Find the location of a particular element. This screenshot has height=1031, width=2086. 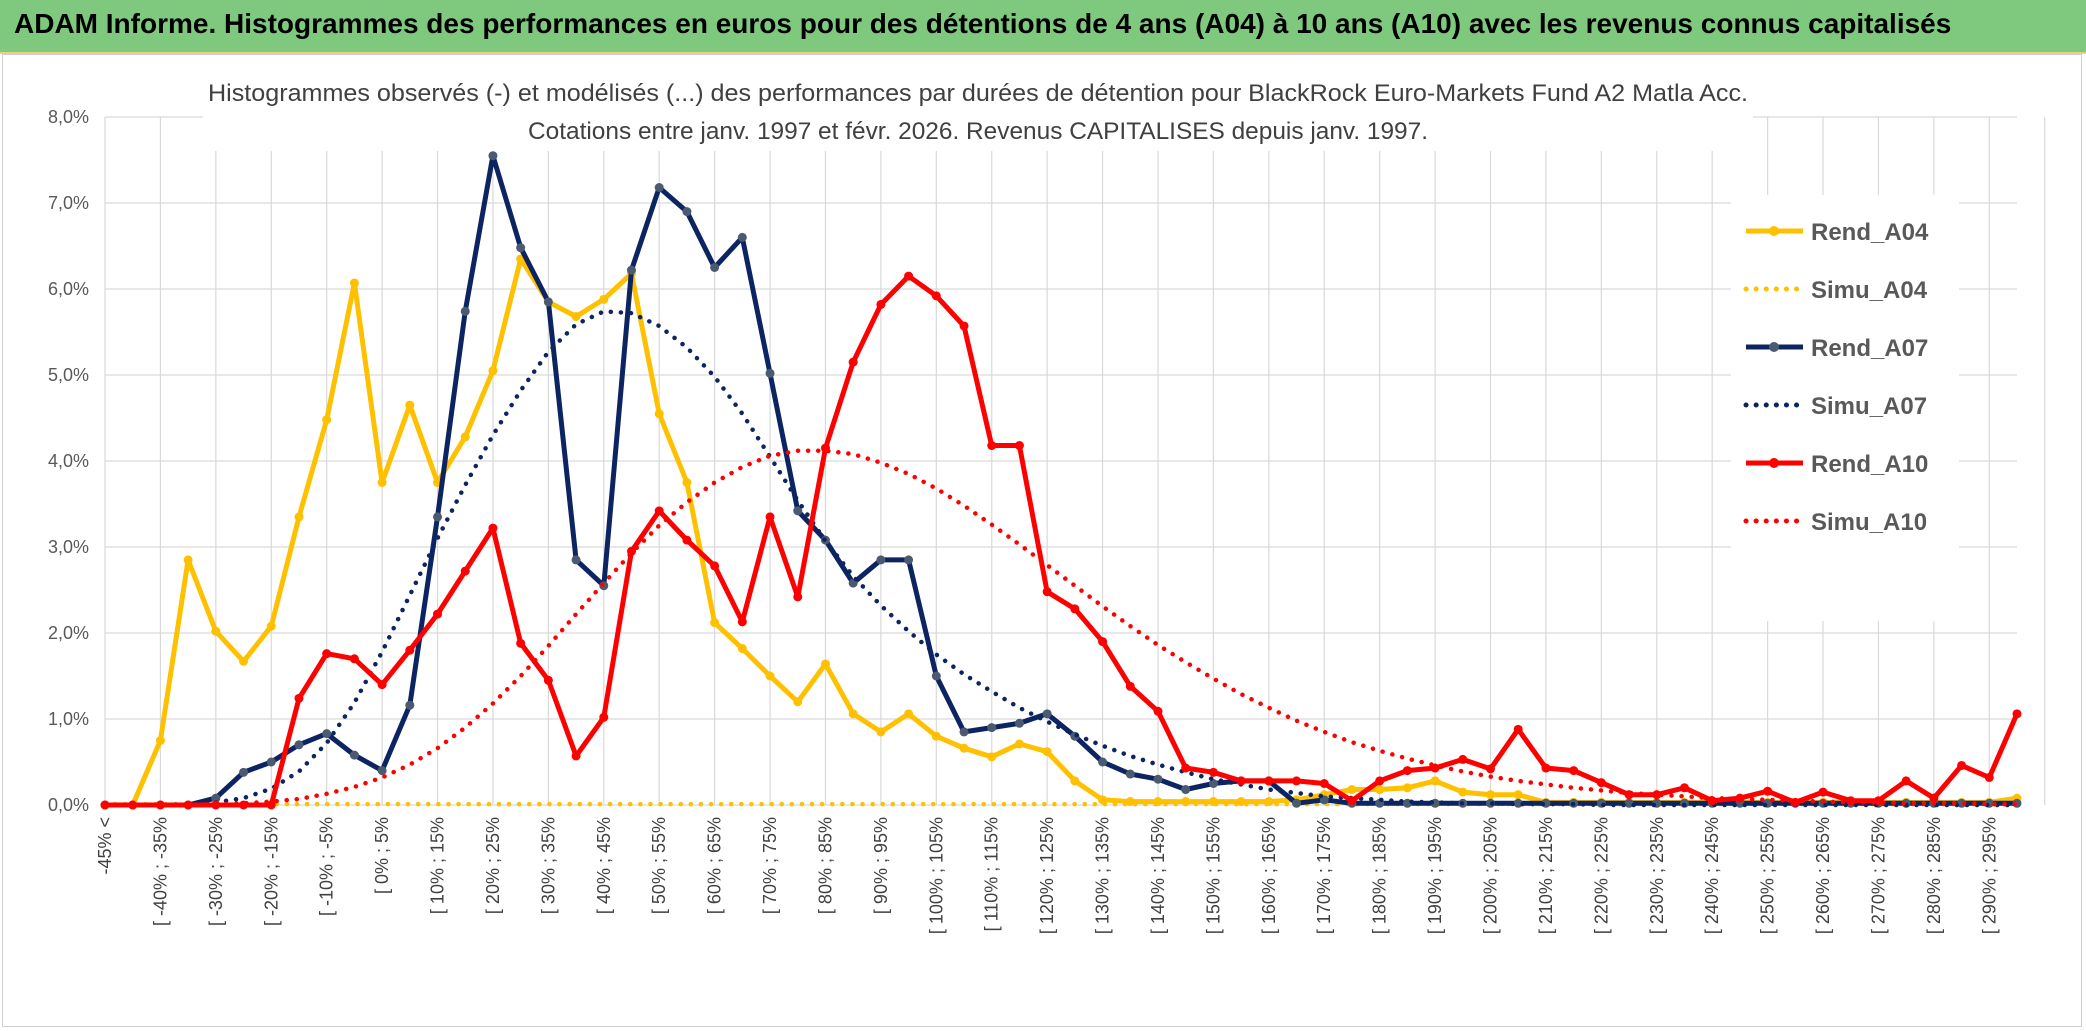

x-tick-label: [ -40% ; -35% is located at coordinates (160, 871).